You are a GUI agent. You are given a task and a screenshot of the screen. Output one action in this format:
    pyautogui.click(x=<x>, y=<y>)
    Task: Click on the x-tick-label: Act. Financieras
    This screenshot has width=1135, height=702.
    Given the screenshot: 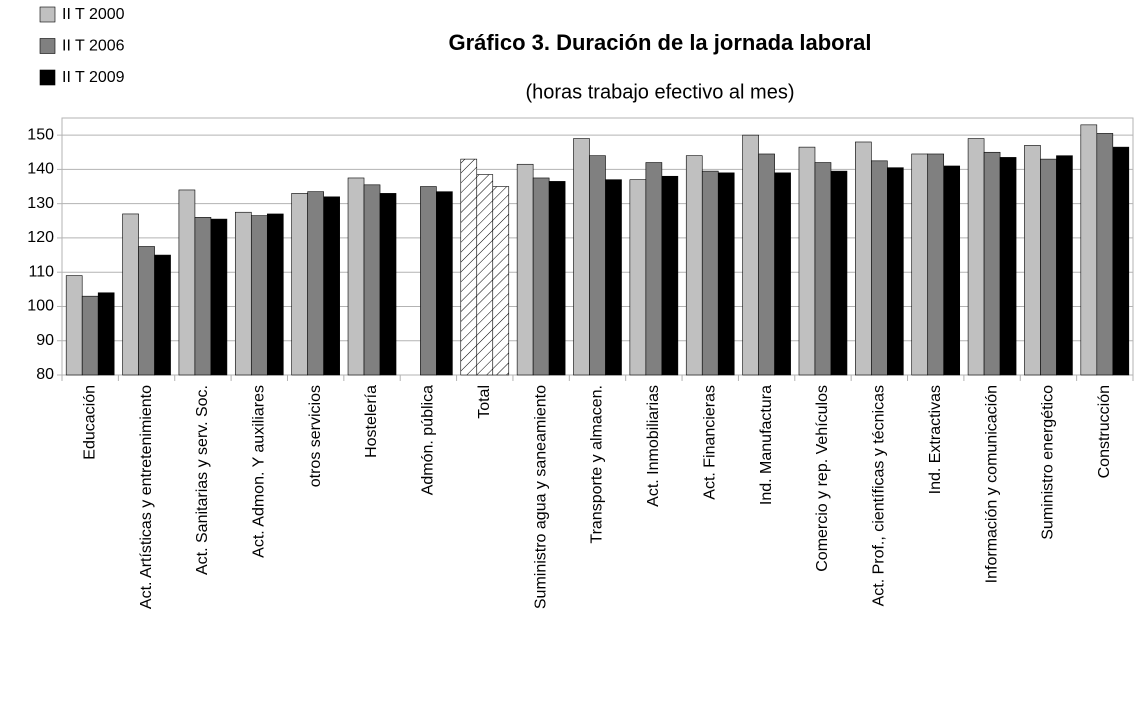 What is the action you would take?
    pyautogui.click(x=709, y=442)
    